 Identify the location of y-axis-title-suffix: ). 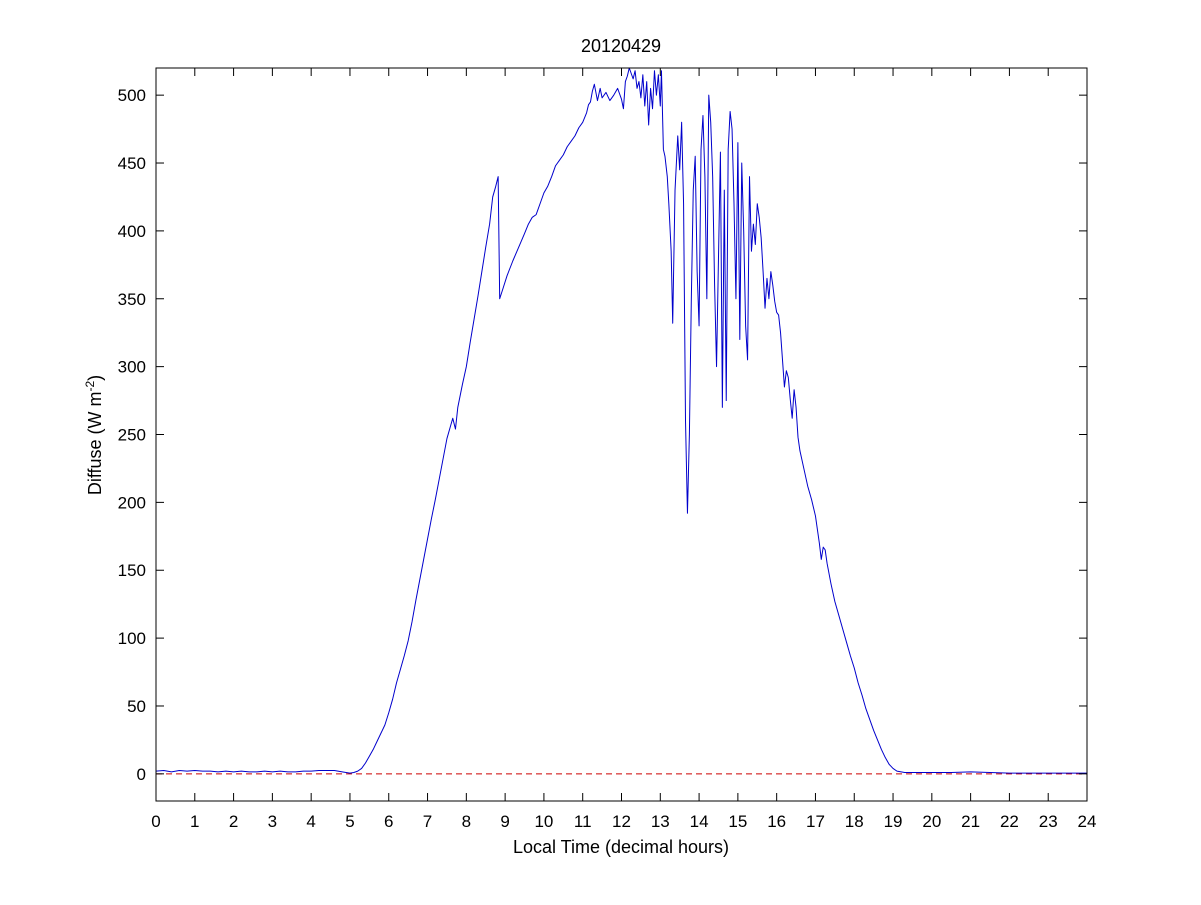
(95, 378).